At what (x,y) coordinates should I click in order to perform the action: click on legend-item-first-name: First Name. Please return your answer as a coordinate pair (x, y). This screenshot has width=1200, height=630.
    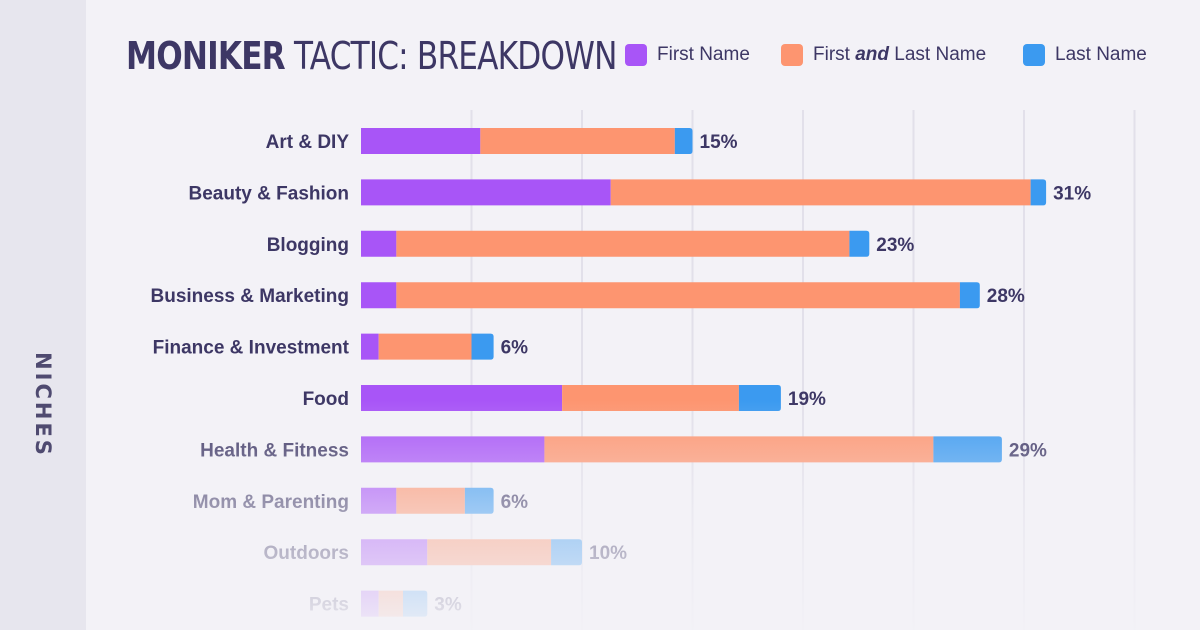
    Looking at the image, I should click on (687, 55).